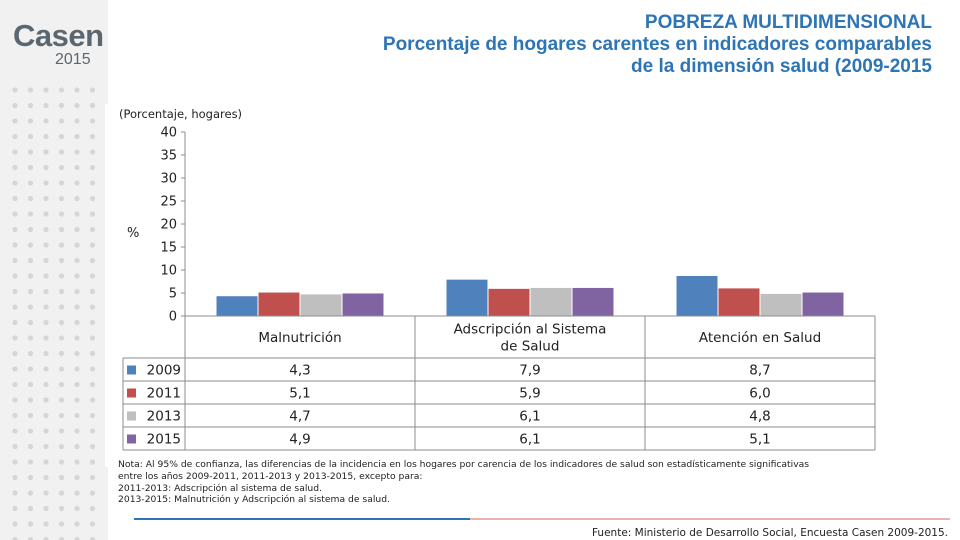 This screenshot has height=540, width=960. What do you see at coordinates (168, 225) in the screenshot?
I see `y-tick-label: 20` at bounding box center [168, 225].